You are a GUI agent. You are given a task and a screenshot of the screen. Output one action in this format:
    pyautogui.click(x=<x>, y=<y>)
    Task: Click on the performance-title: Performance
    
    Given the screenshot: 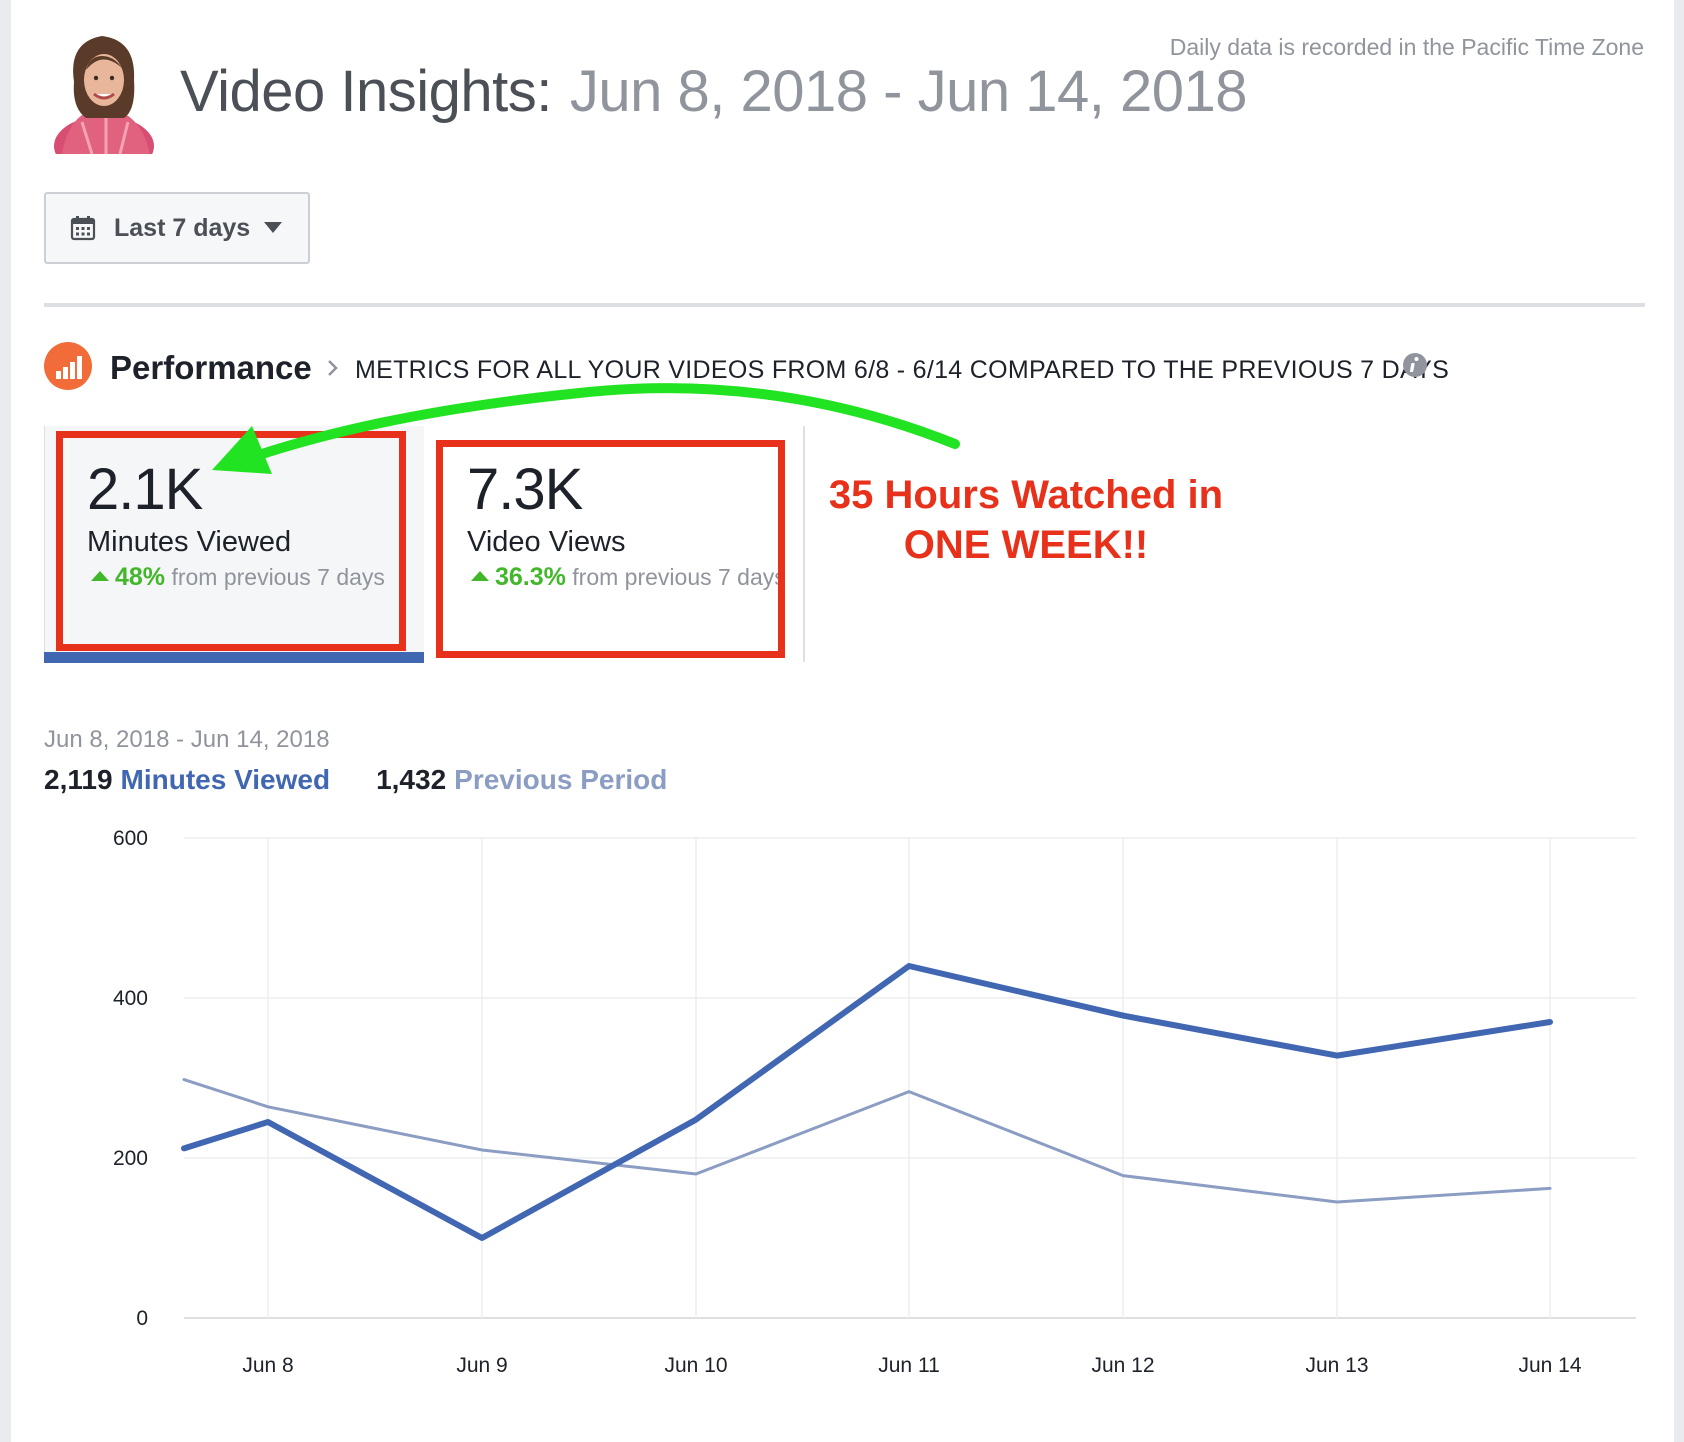 What is the action you would take?
    pyautogui.click(x=211, y=367)
    